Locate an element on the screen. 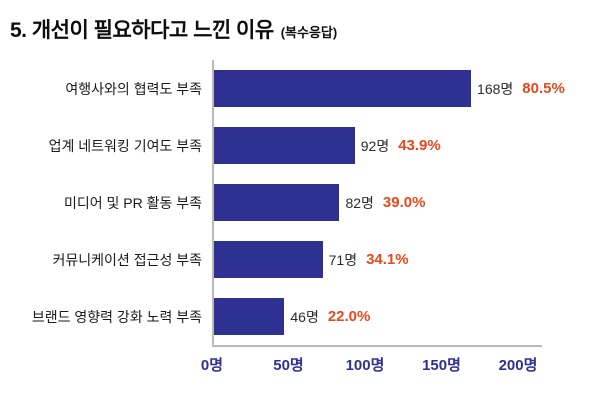 The width and height of the screenshot is (600, 420). page-title: 5. 개선이 필요하다고 느낀 이유 is located at coordinates (142, 30).